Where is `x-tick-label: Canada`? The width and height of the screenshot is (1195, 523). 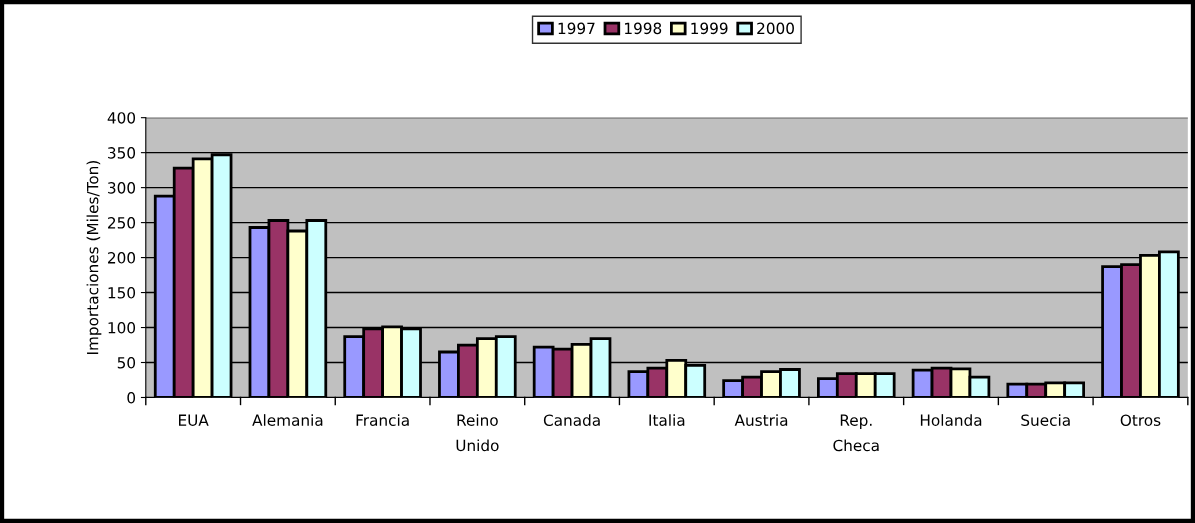
x-tick-label: Canada is located at coordinates (571, 420).